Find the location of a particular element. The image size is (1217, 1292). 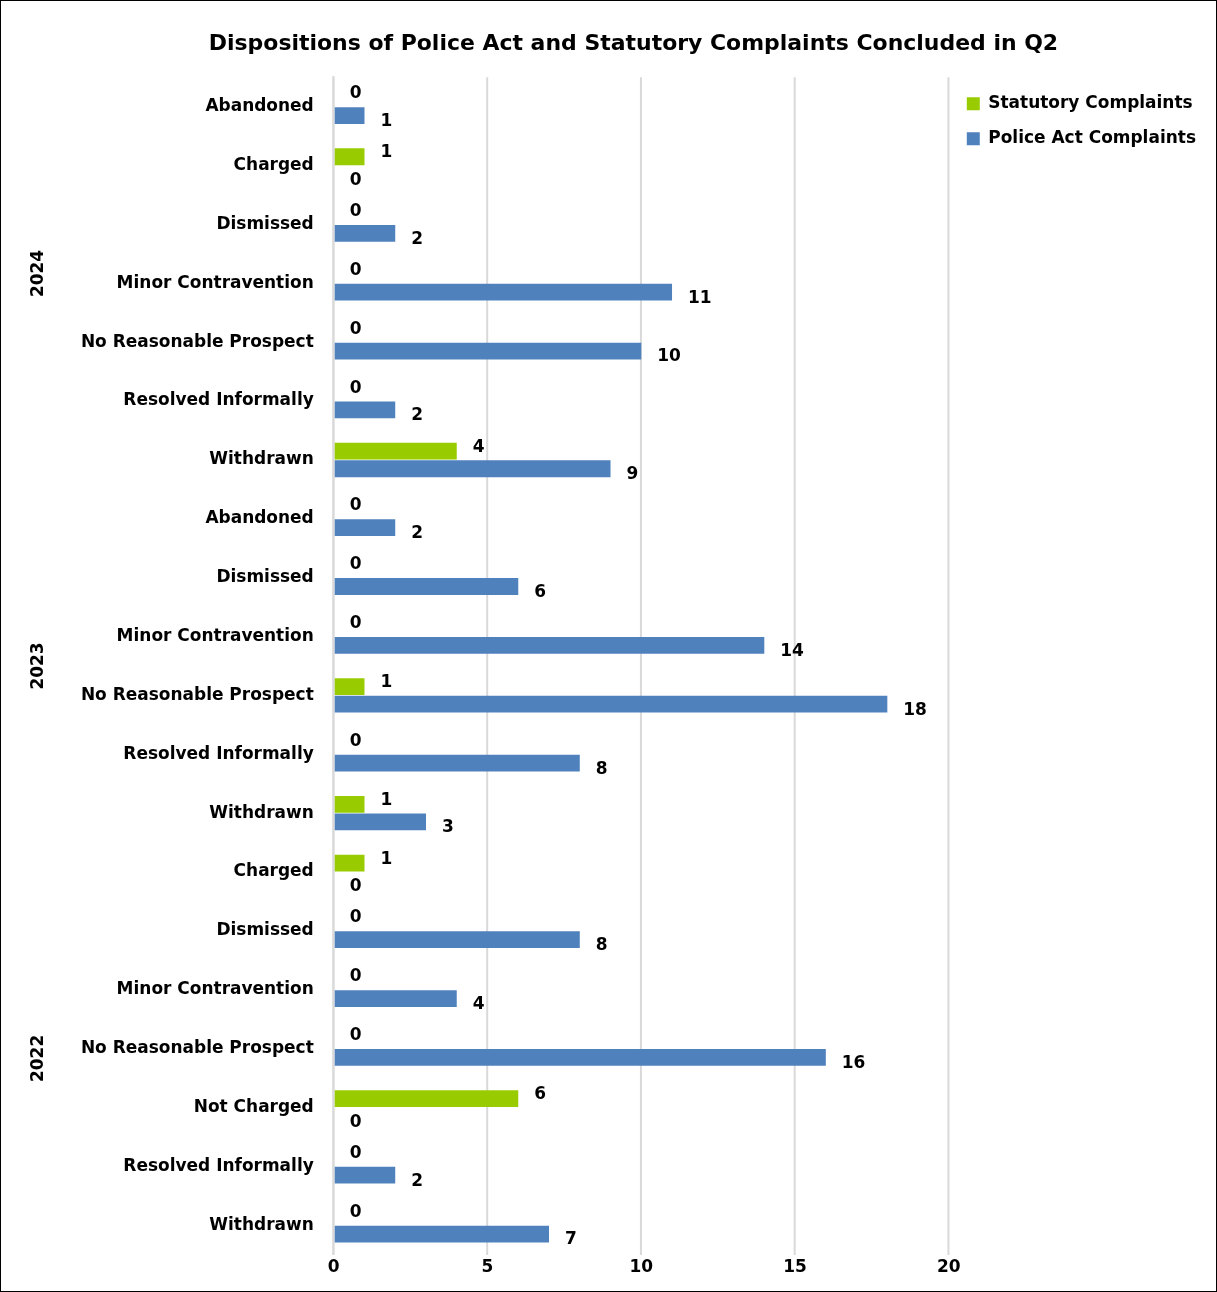

text: 2022 is located at coordinates (37, 1058).